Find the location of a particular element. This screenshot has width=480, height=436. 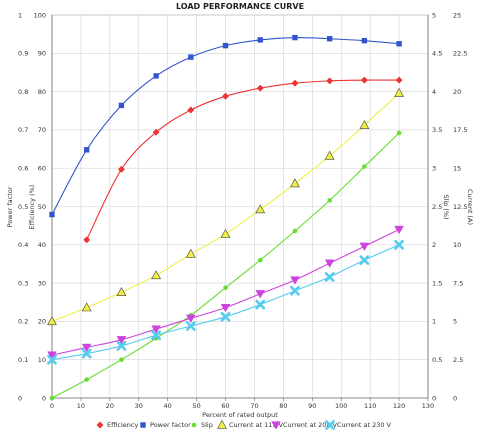

x-tick-label: 40 is located at coordinates (168, 406).